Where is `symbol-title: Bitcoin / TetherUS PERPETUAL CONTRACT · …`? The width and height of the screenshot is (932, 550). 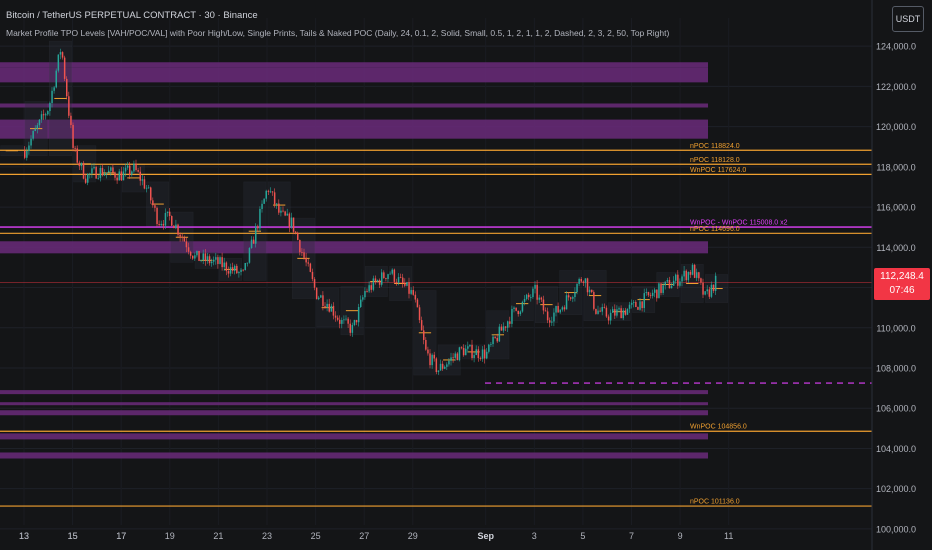
symbol-title: Bitcoin / TetherUS PERPETUAL CONTRACT · … is located at coordinates (132, 15).